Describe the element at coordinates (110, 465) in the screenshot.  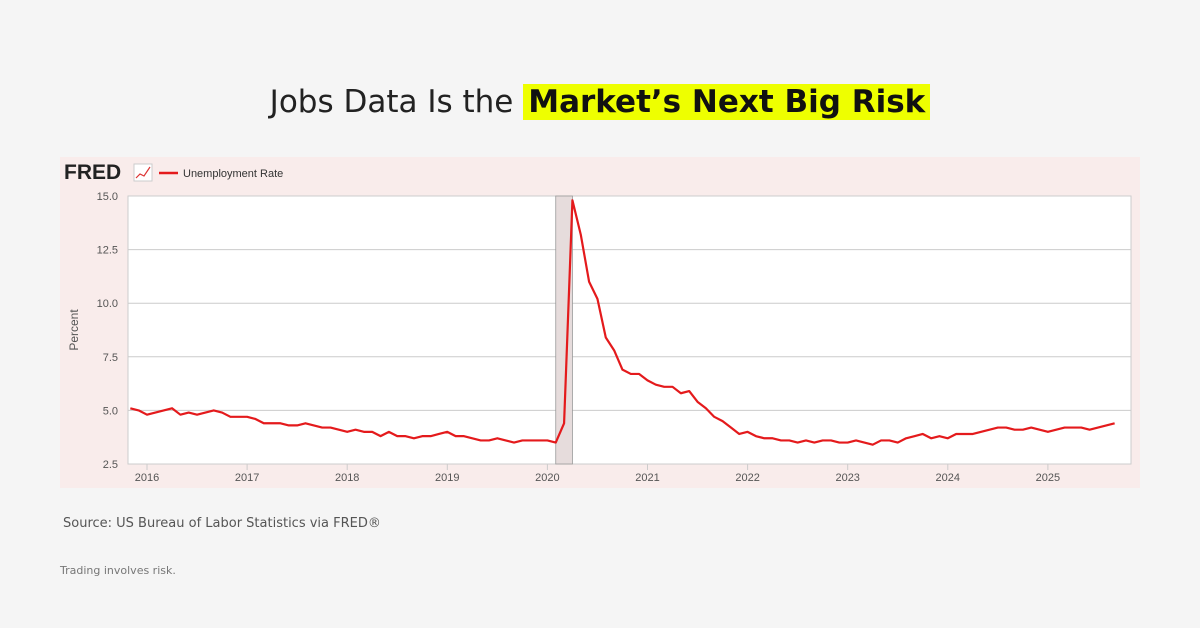
I see `y-tick-label: 2.5` at that location.